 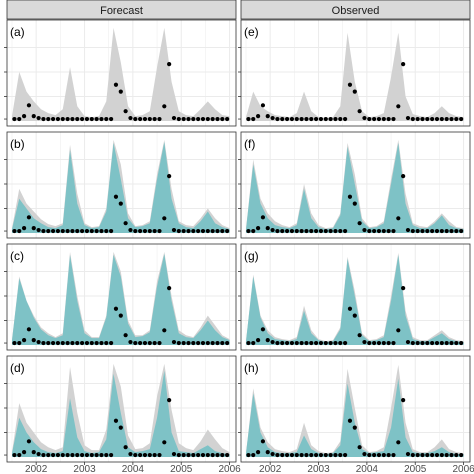 What do you see at coordinates (356, 11) in the screenshot?
I see `strip-label: Observed` at bounding box center [356, 11].